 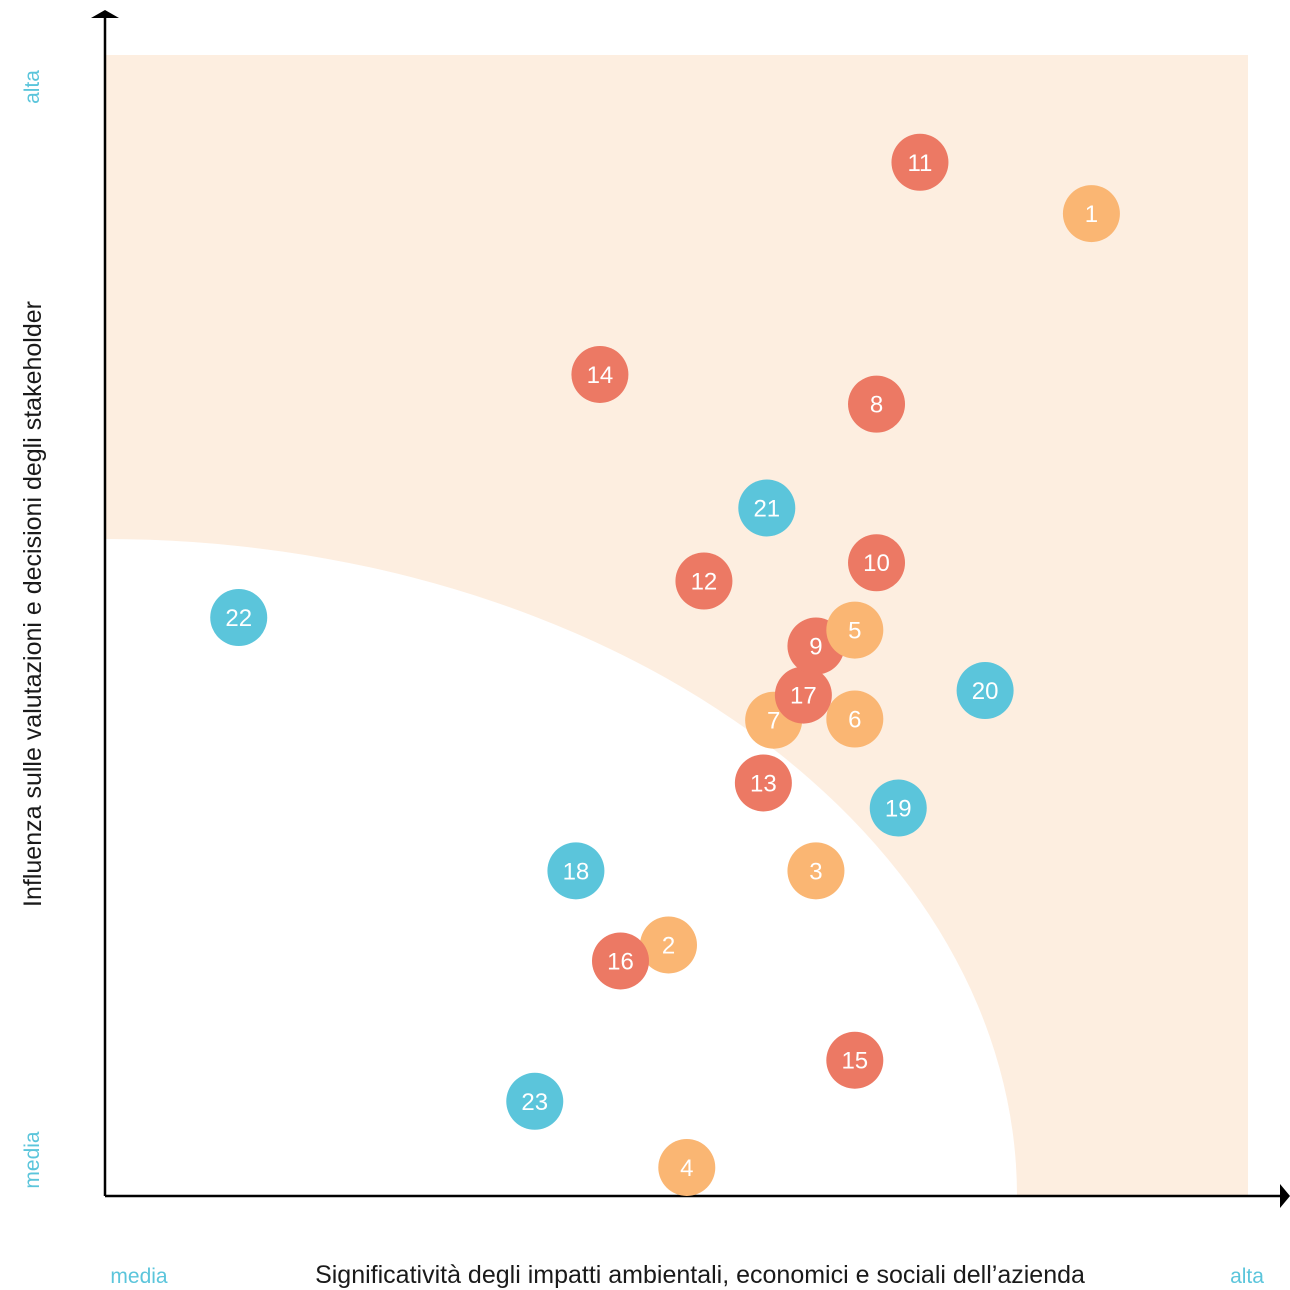 I want to click on data-point-label: 2, so click(x=668, y=945).